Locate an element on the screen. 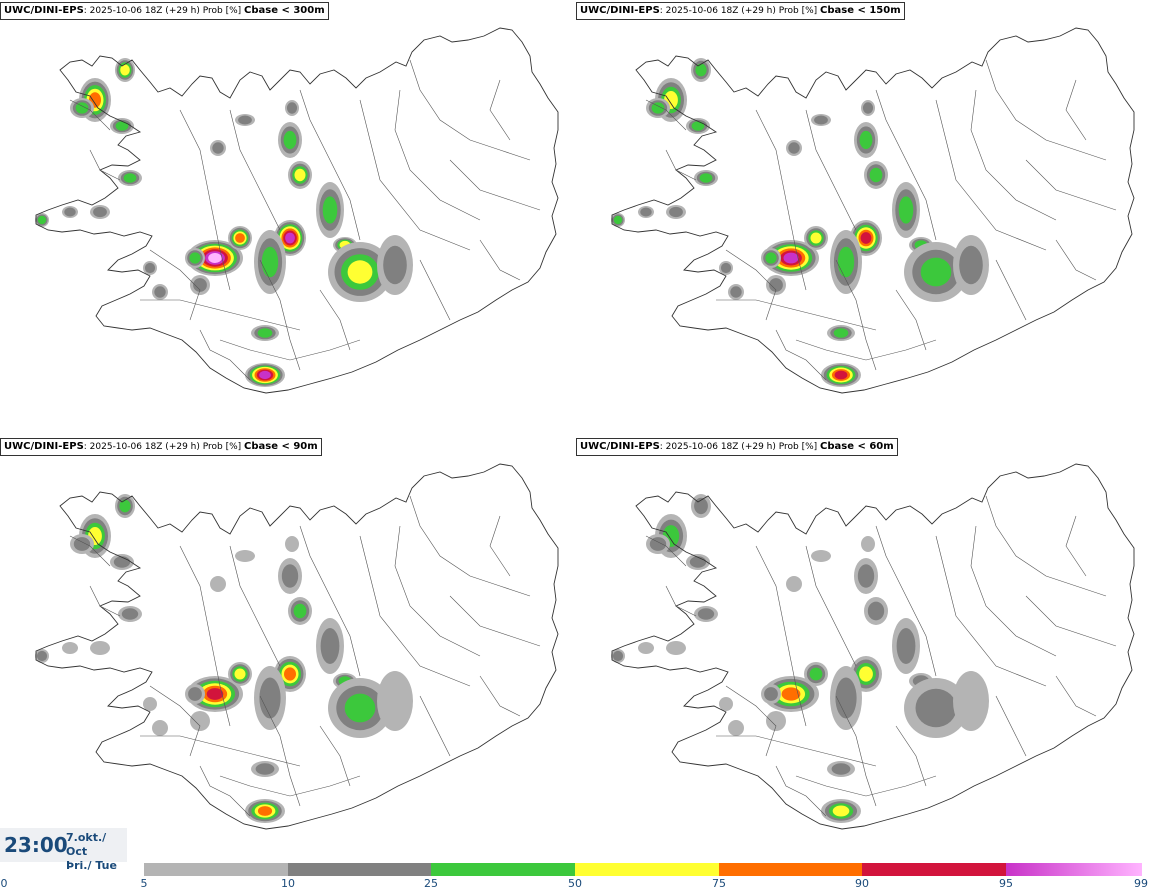 Image resolution: width=1150 pixels, height=891 pixels. panel-run: : 2025-10-06 18Z (+29 h) Prob [%] is located at coordinates (164, 447).